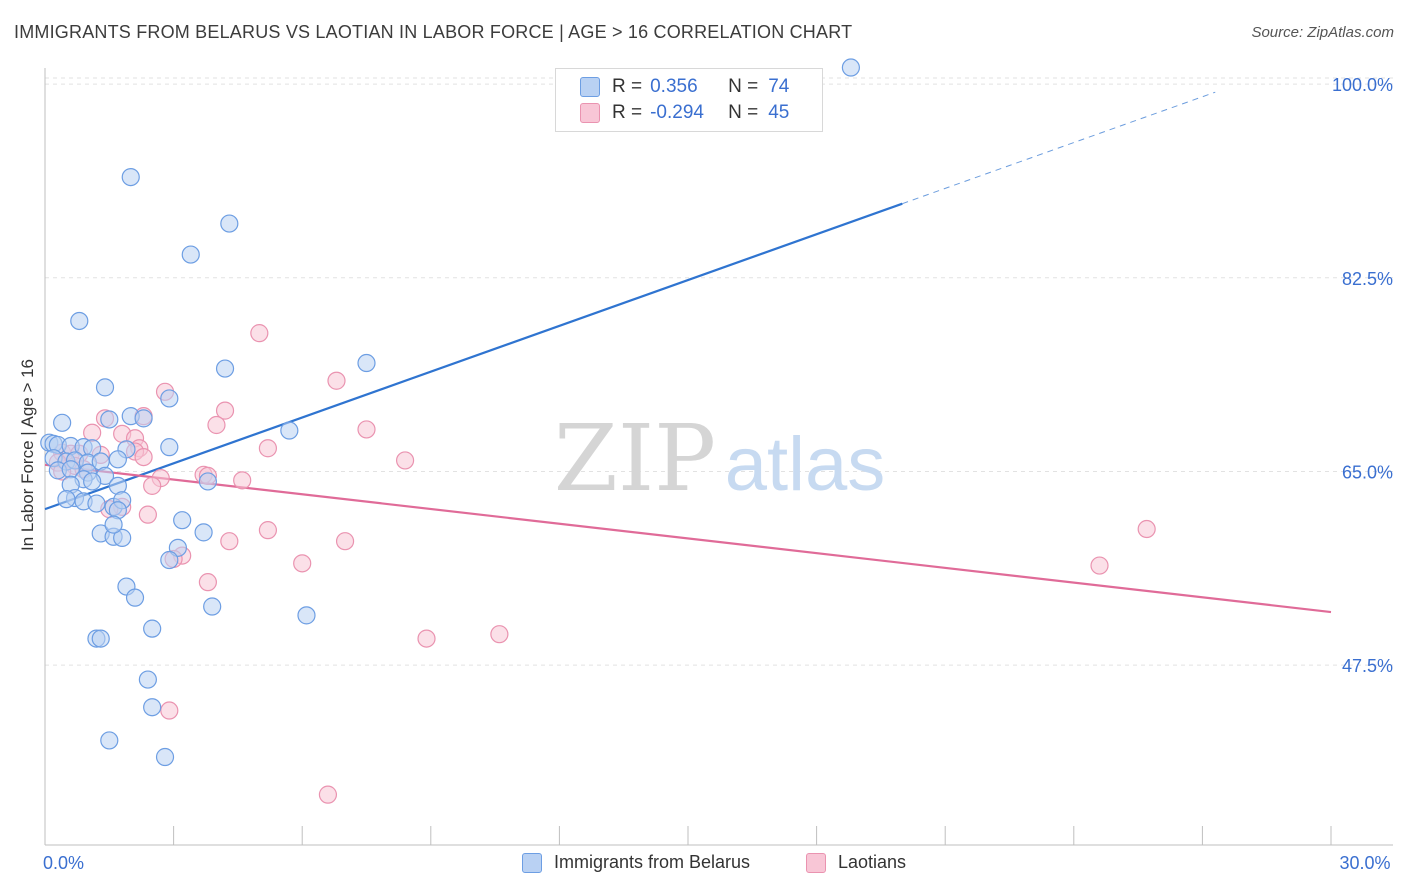 This screenshot has height=892, width=1406. I want to click on legend-n-value: 45, so click(779, 112).